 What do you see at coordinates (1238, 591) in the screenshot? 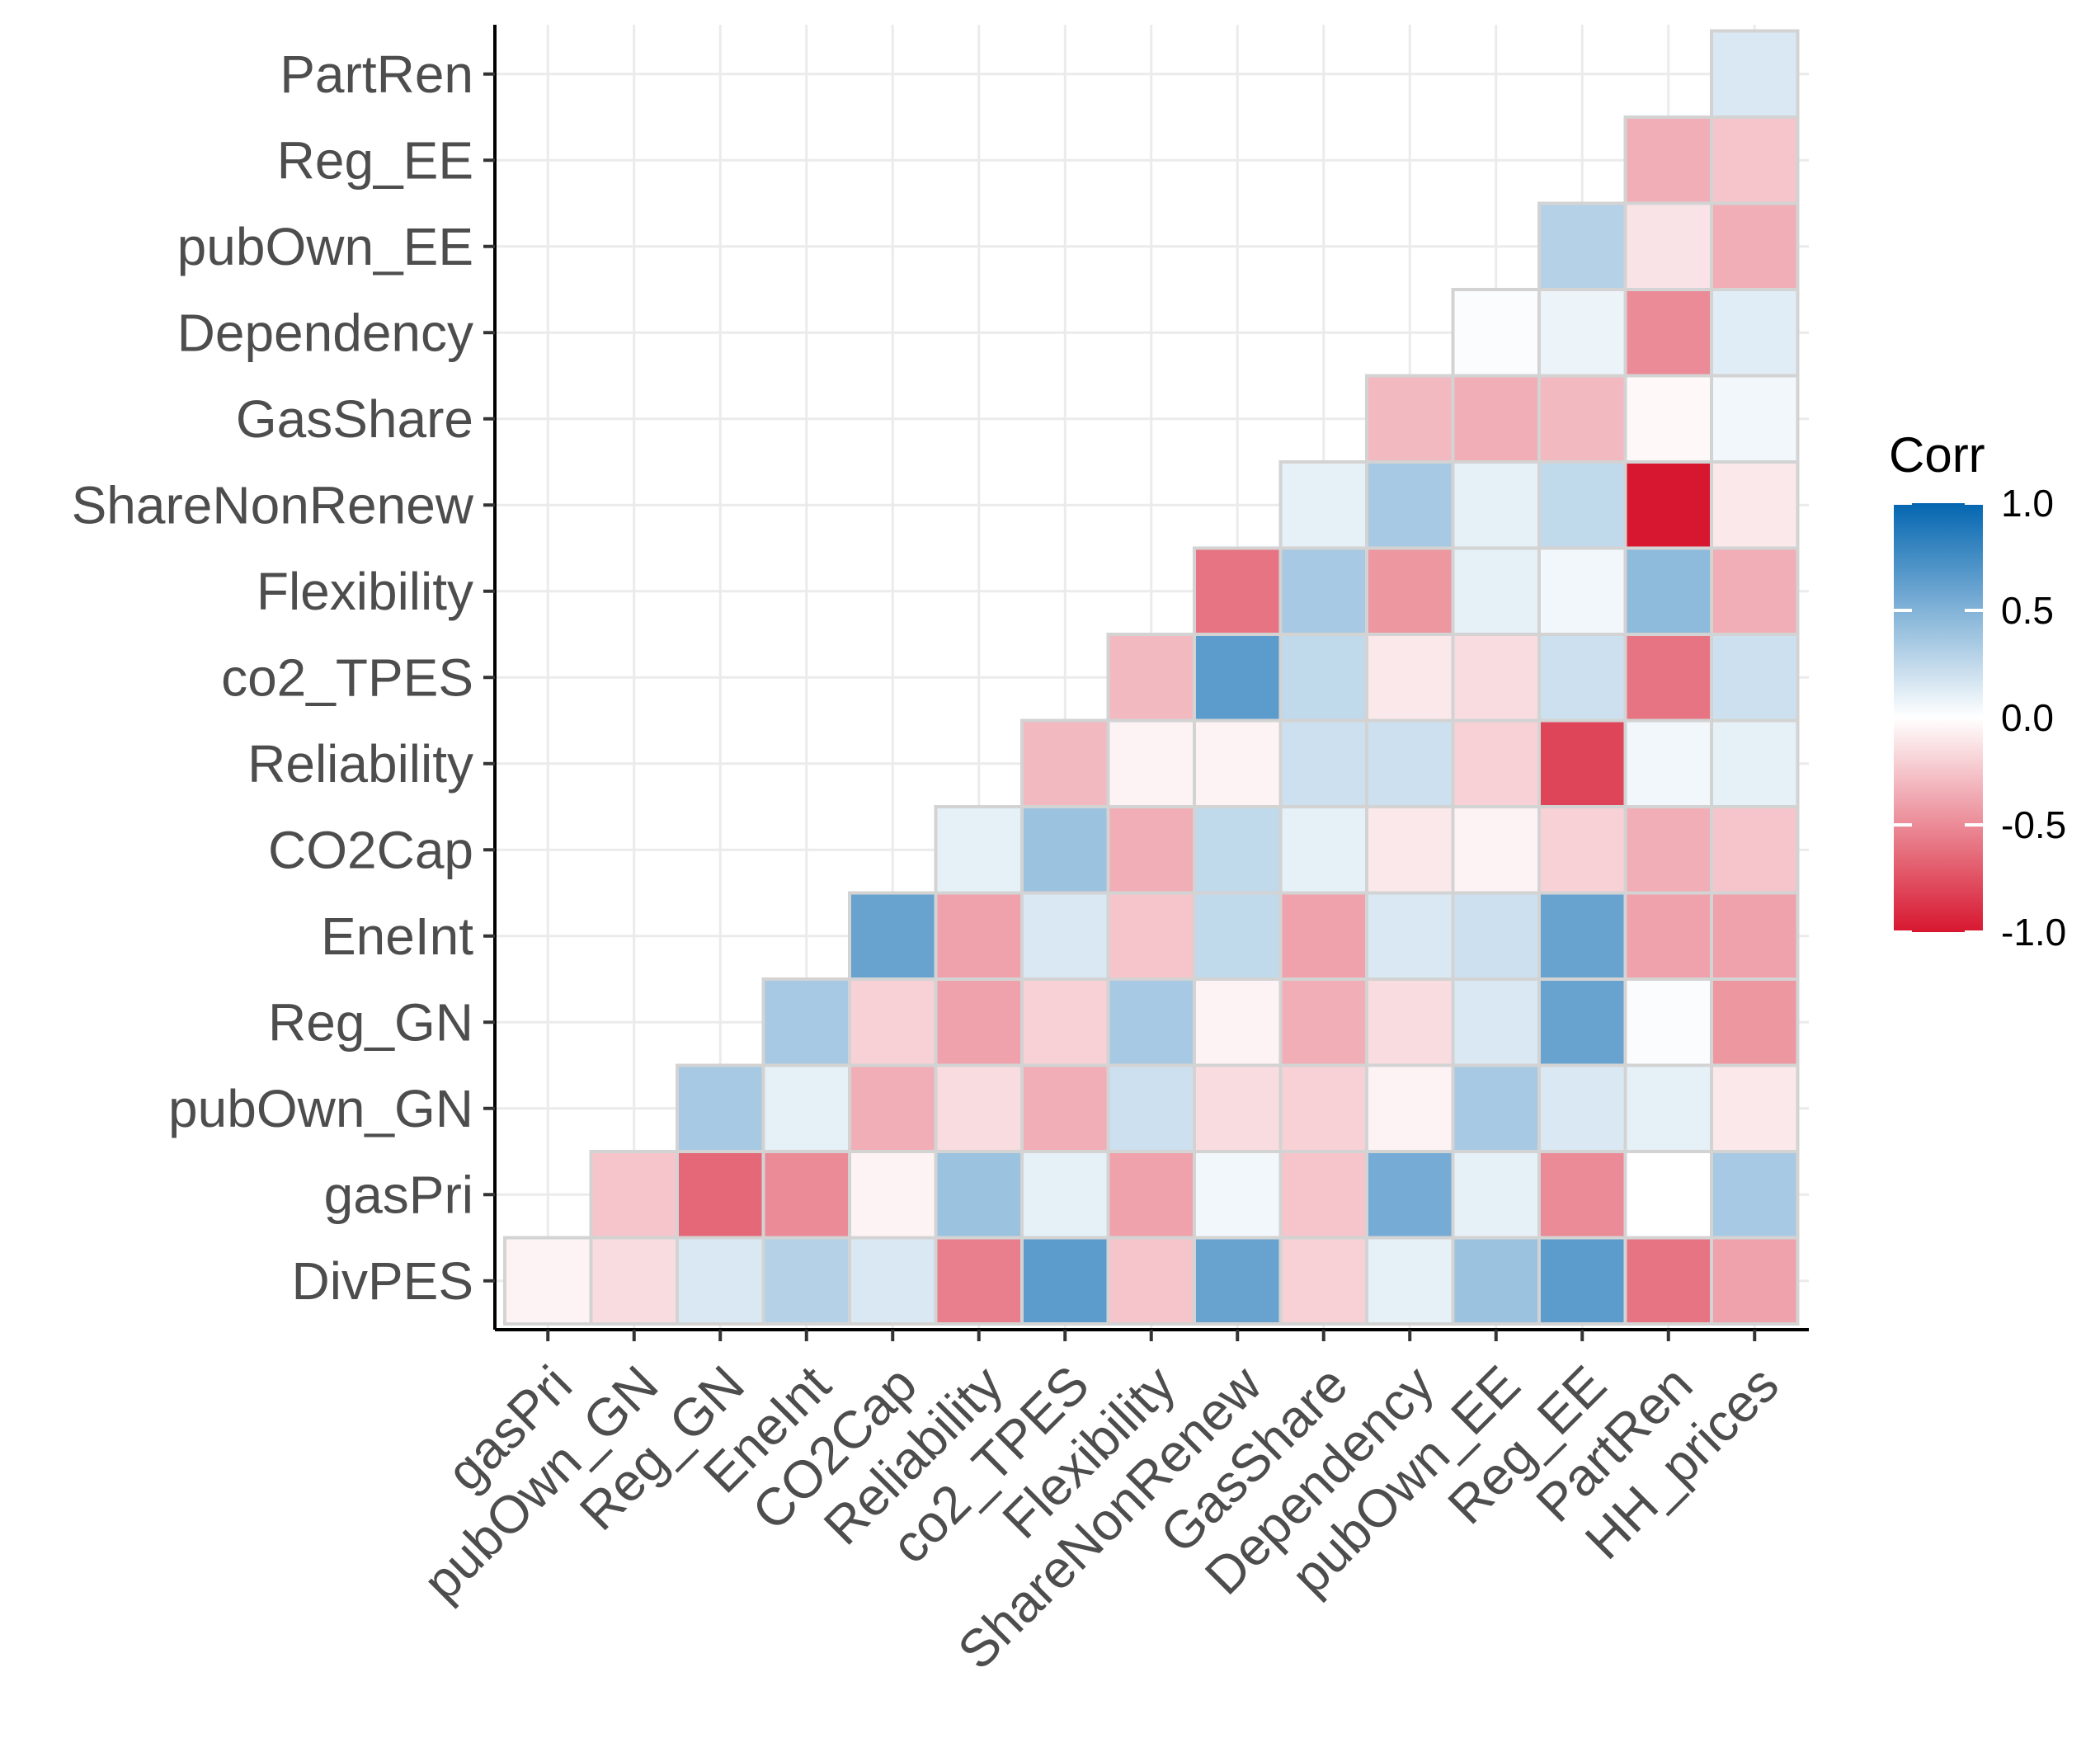
I see `heatmap-cell-flexibility-sharenonrenew` at bounding box center [1238, 591].